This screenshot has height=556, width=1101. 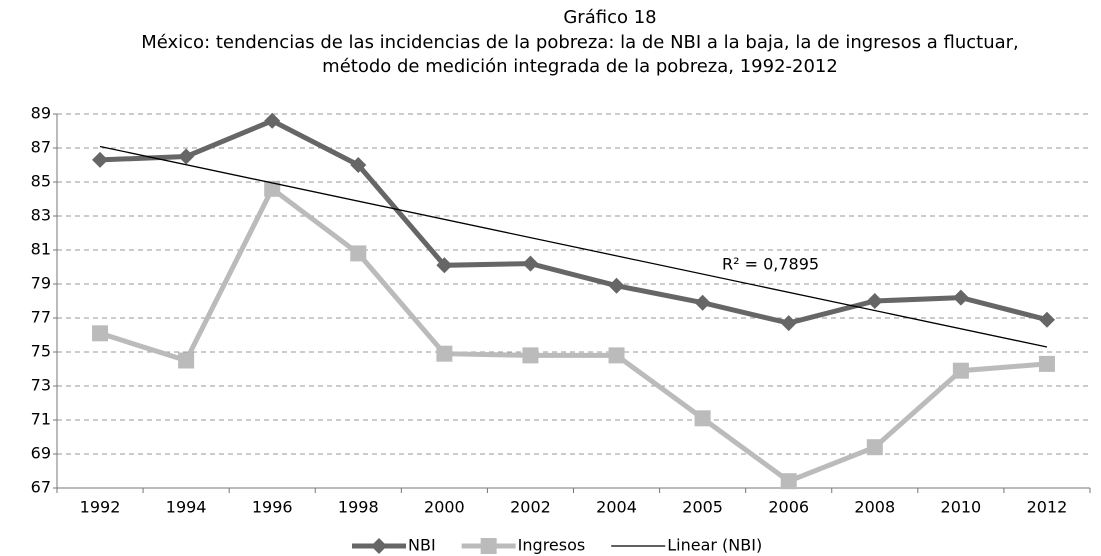 What do you see at coordinates (41, 215) in the screenshot?
I see `y-tick-label: 83` at bounding box center [41, 215].